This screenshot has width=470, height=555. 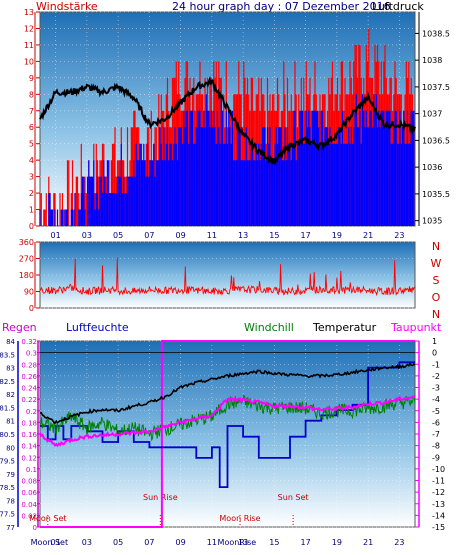 What do you see at coordinates (10, 528) in the screenshot?
I see `humidity-tick-label: 77` at bounding box center [10, 528].